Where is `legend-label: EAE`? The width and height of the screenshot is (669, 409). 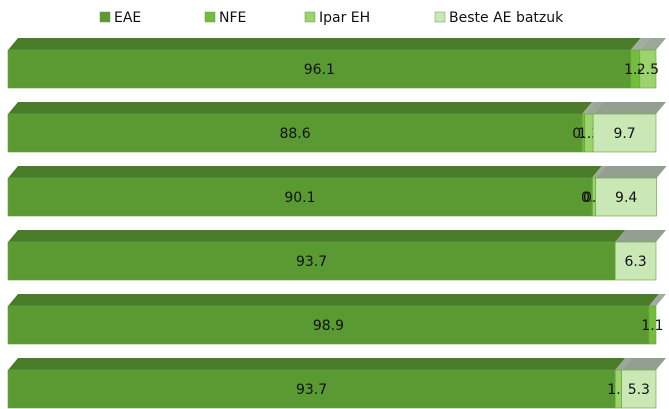 legend-label: EAE is located at coordinates (127, 18).